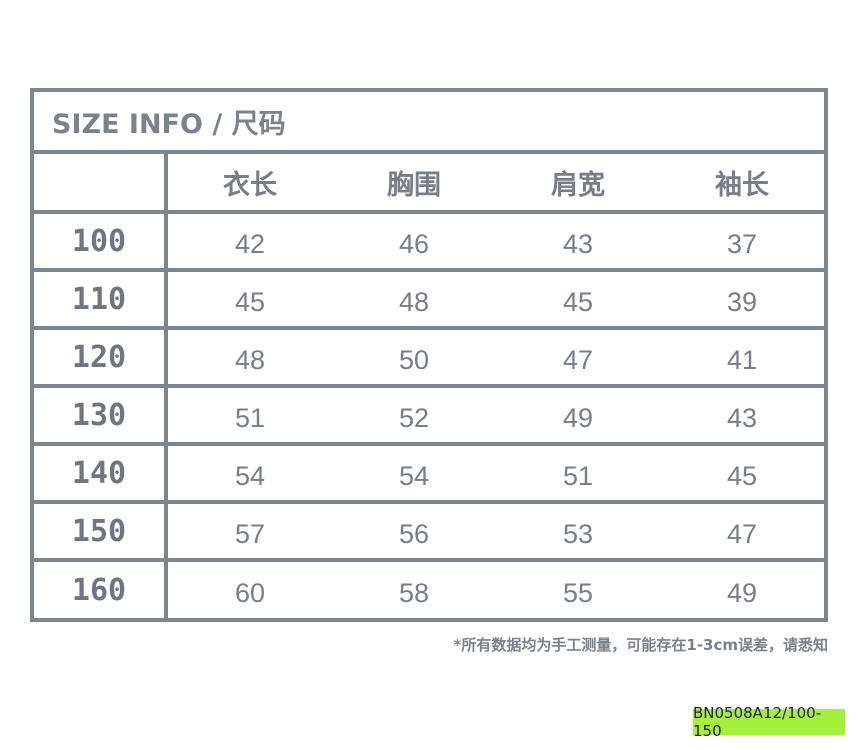 Image resolution: width=860 pixels, height=750 pixels. Describe the element at coordinates (742, 533) in the screenshot. I see `cell-sleeve: 47` at that location.